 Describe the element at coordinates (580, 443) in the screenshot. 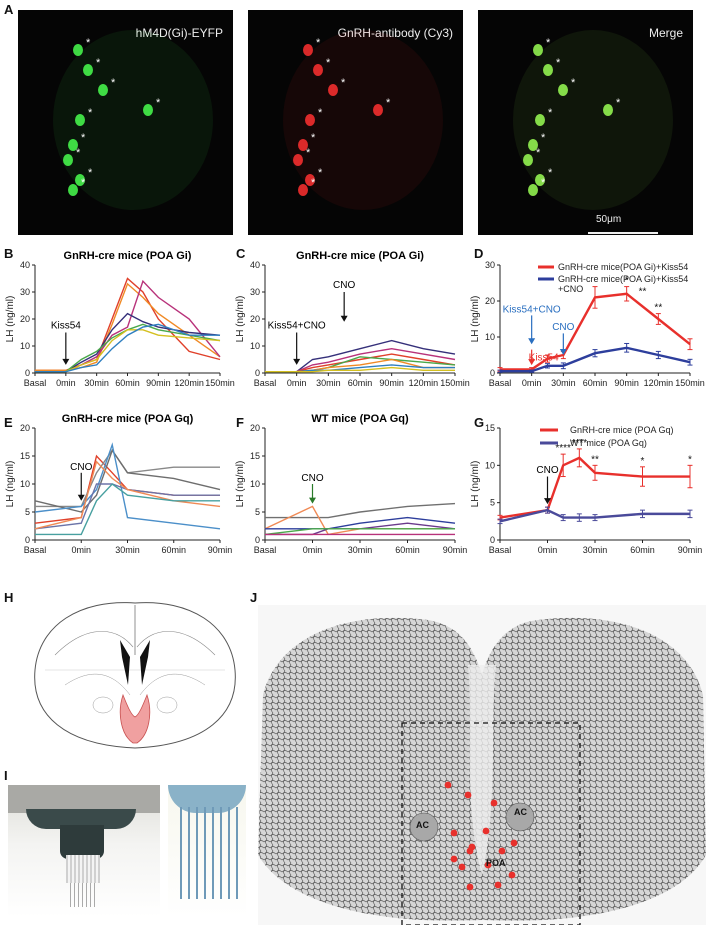

I see `significance-star: ****` at that location.